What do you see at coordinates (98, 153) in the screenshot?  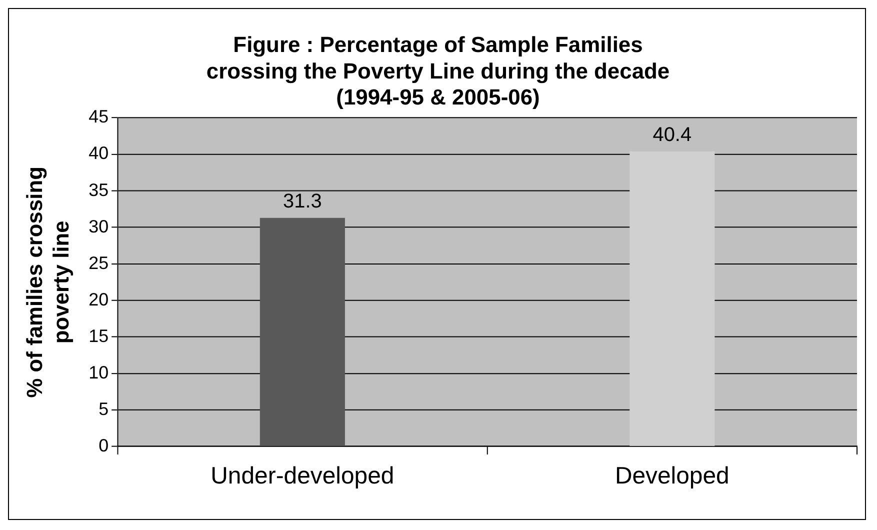 I see `y-tick-label: 40` at bounding box center [98, 153].